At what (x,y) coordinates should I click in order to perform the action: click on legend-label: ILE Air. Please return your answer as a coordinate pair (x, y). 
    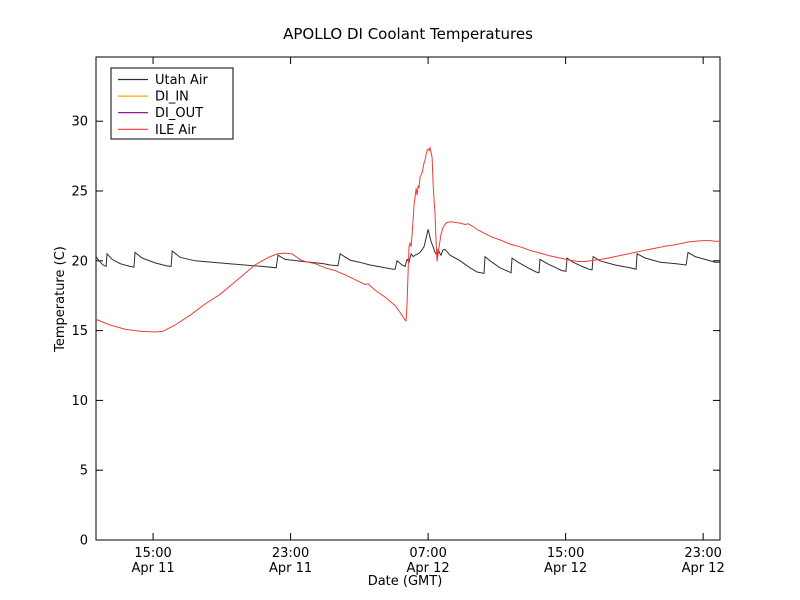
    Looking at the image, I should click on (176, 130).